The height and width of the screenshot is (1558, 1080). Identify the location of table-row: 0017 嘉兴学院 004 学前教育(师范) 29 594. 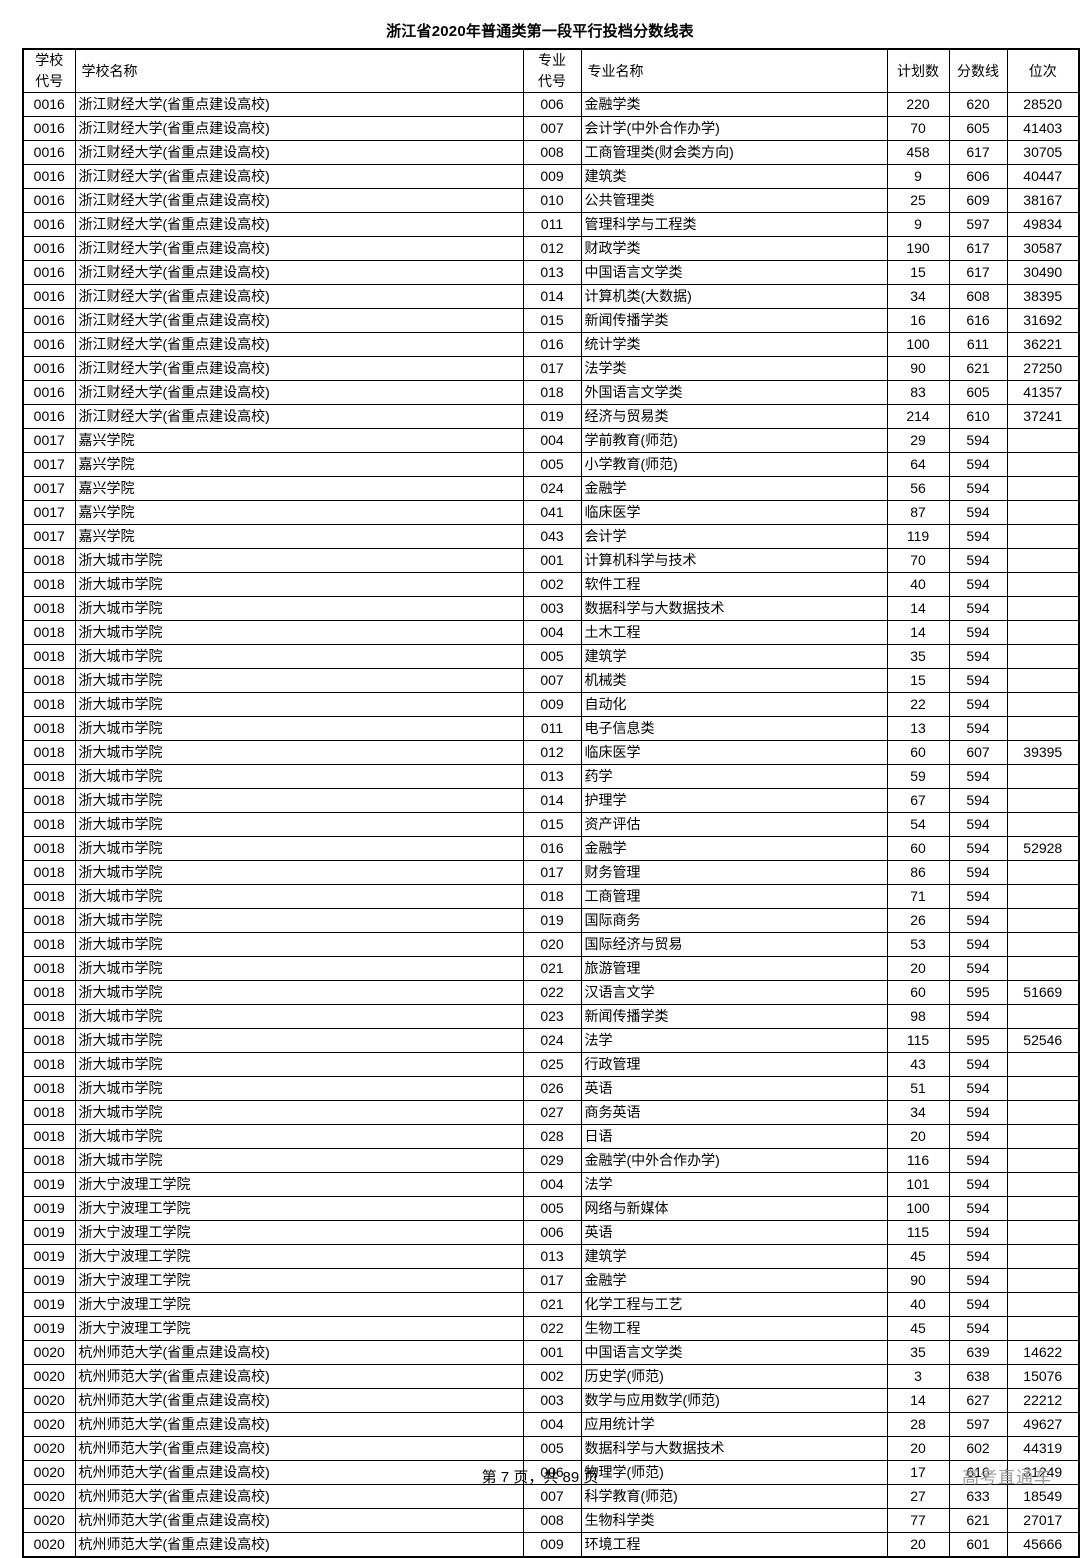
(551, 440).